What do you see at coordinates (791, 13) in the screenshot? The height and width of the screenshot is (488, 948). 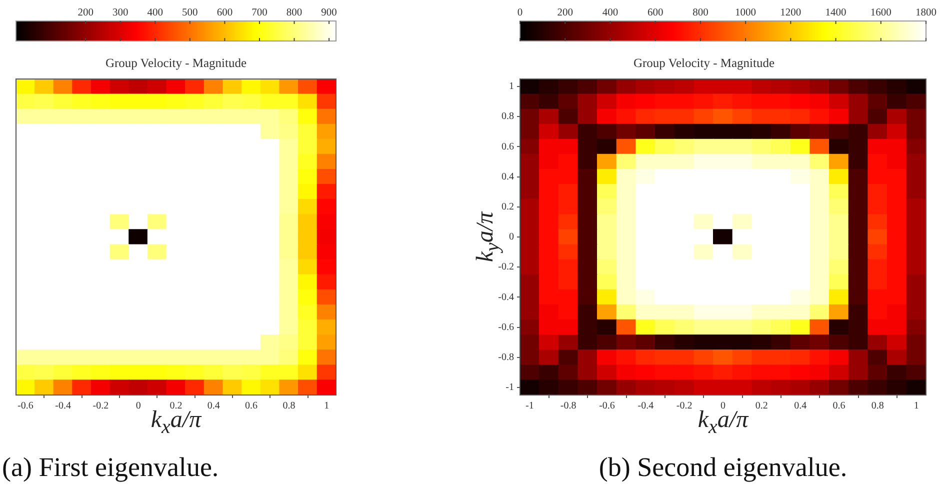 I see `color-bar-label: 1200` at bounding box center [791, 13].